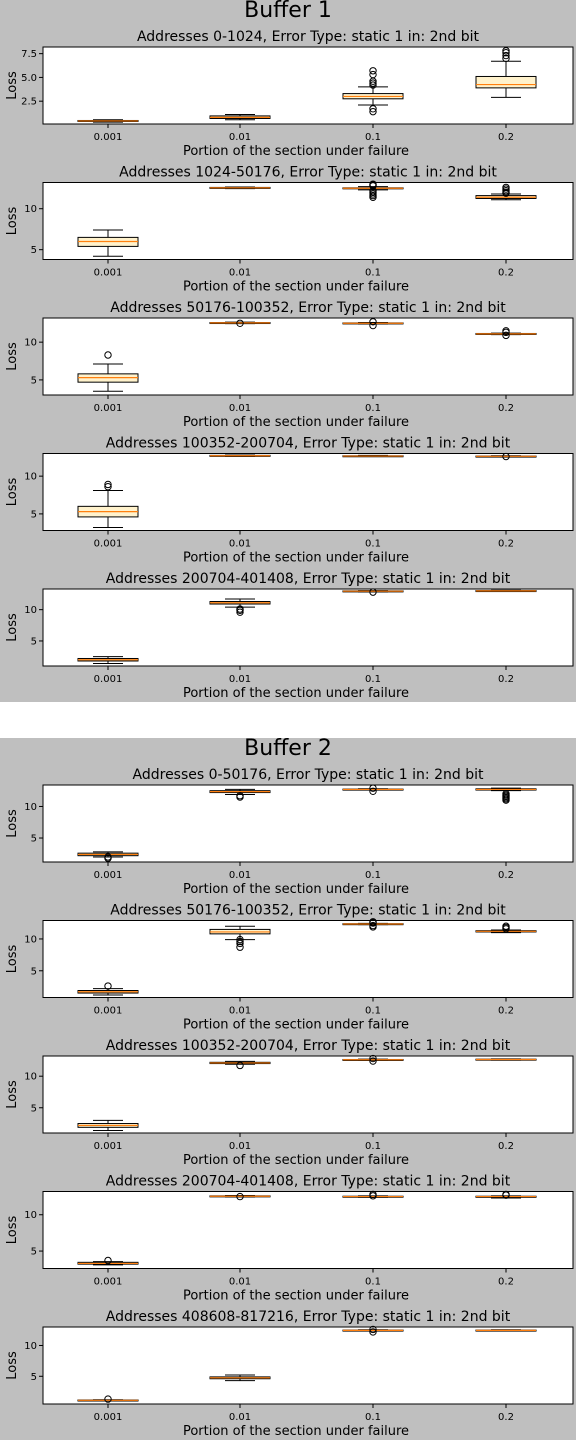 The image size is (576, 1440). What do you see at coordinates (29, 54) in the screenshot?
I see `y-tick-label: 7.5` at bounding box center [29, 54].